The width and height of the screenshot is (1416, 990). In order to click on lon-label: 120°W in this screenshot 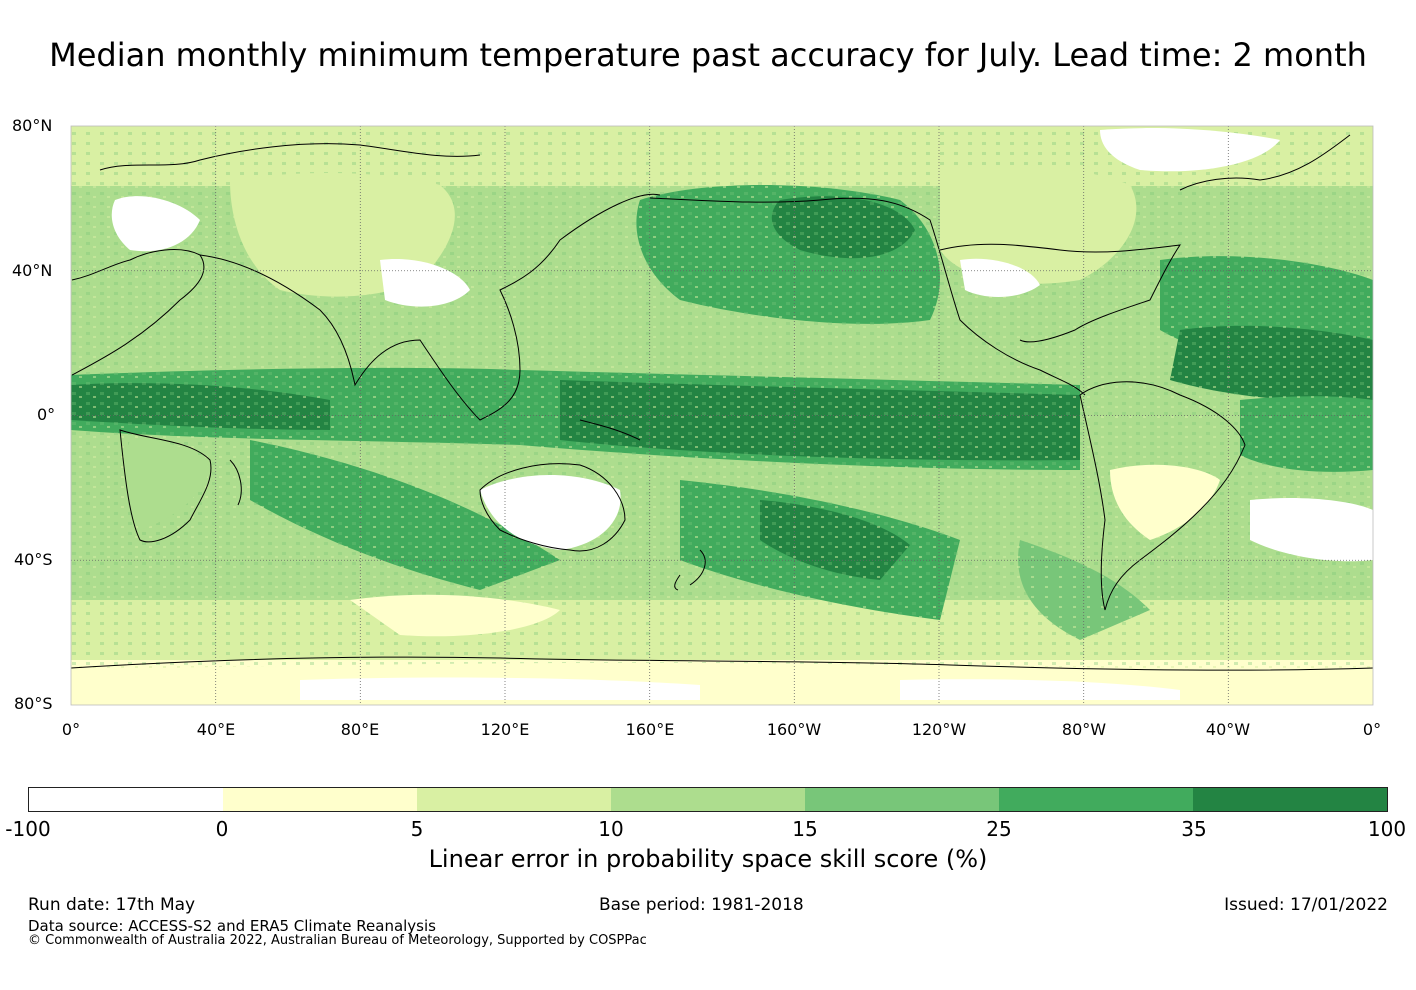, I will do `click(939, 729)`.